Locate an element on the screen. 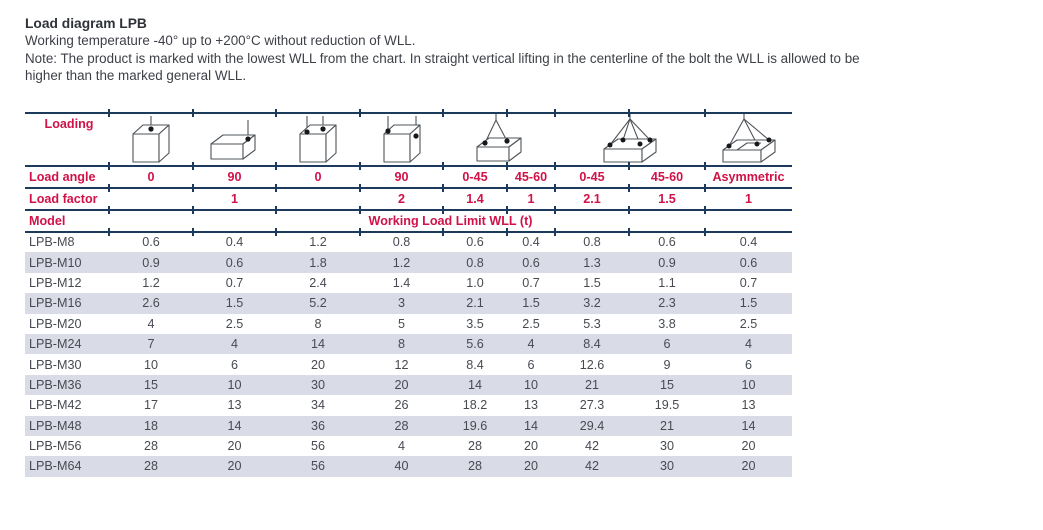  wll-cell: 1.2 is located at coordinates (318, 242).